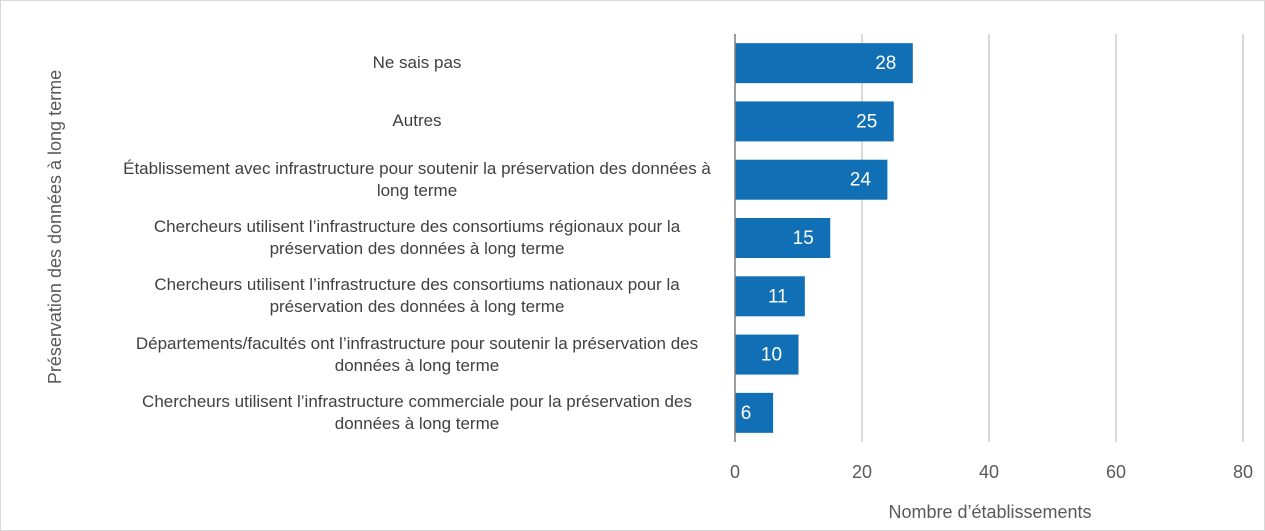  What do you see at coordinates (866, 121) in the screenshot?
I see `value-label: 25` at bounding box center [866, 121].